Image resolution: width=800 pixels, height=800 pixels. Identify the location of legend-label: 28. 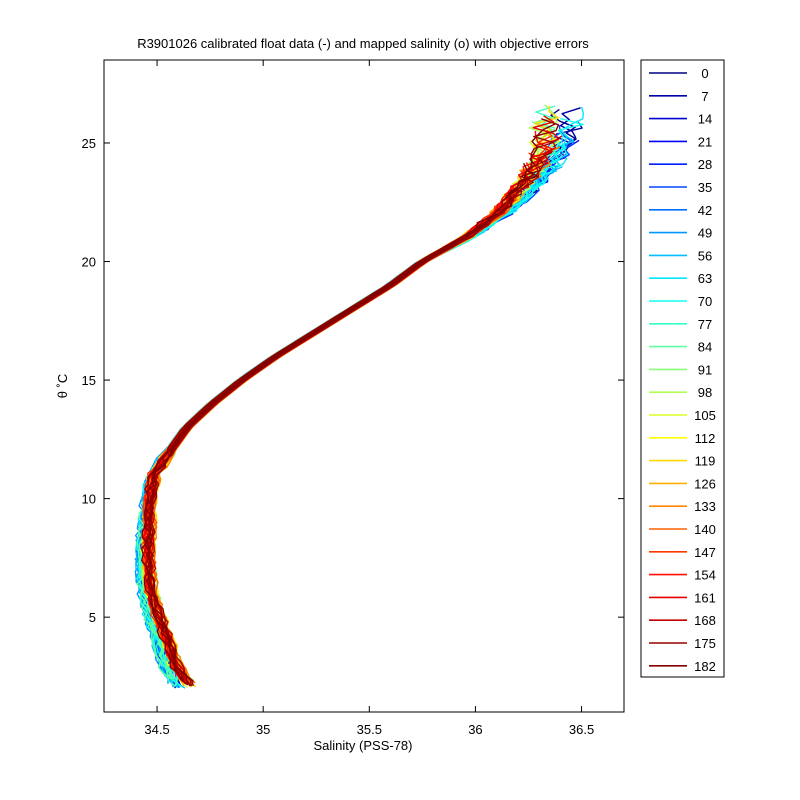
(705, 164).